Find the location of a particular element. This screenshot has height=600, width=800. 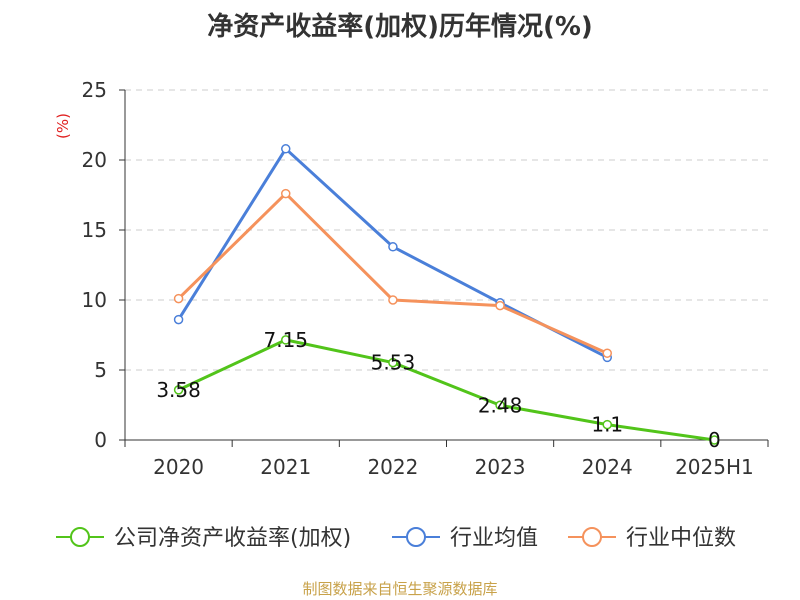

legend-item-2: 行业中位数 is located at coordinates (652, 538).